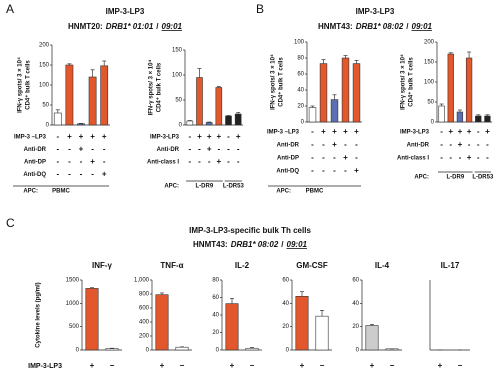 The image size is (500, 382). What do you see at coordinates (85, 26) in the screenshot?
I see `sample: HNMT20:` at bounding box center [85, 26].